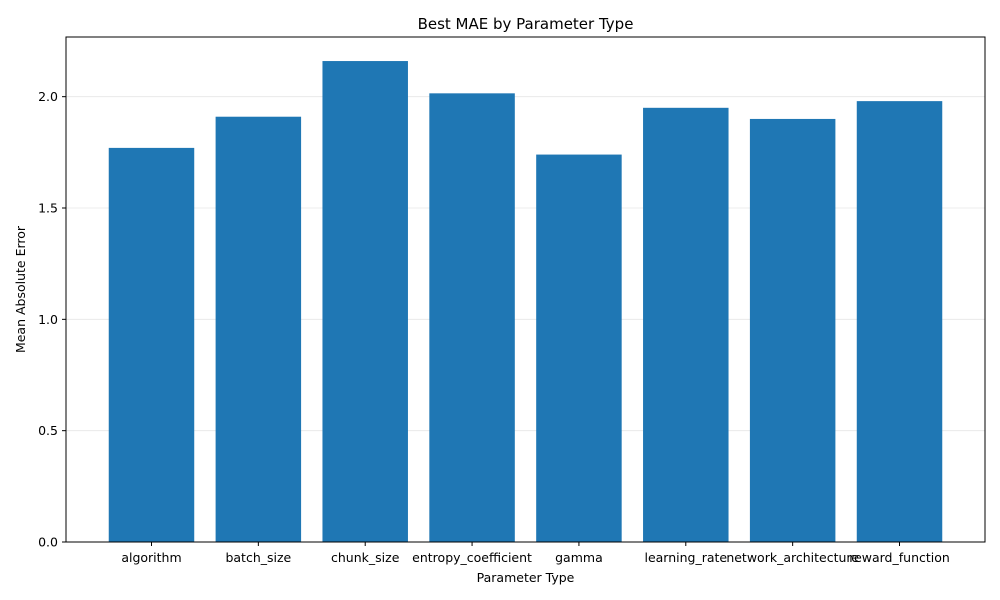  What do you see at coordinates (899, 557) in the screenshot?
I see `x-tick-label: reward_function` at bounding box center [899, 557].